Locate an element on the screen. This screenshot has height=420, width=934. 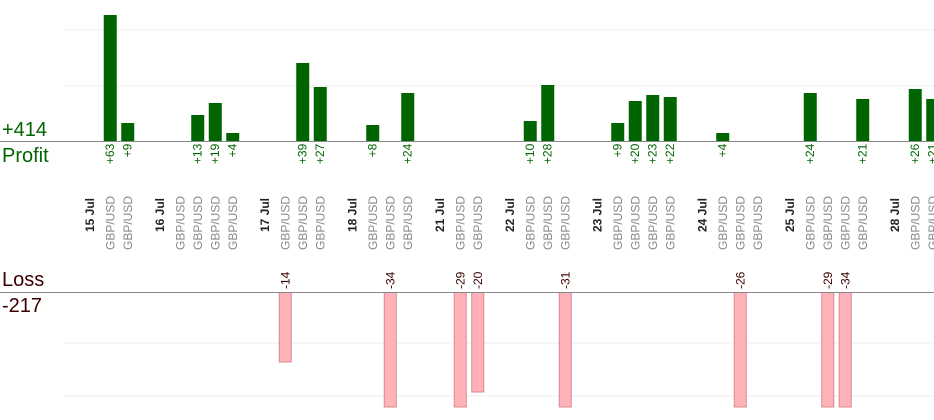
profit-value-label: +8 is located at coordinates (373, 150).